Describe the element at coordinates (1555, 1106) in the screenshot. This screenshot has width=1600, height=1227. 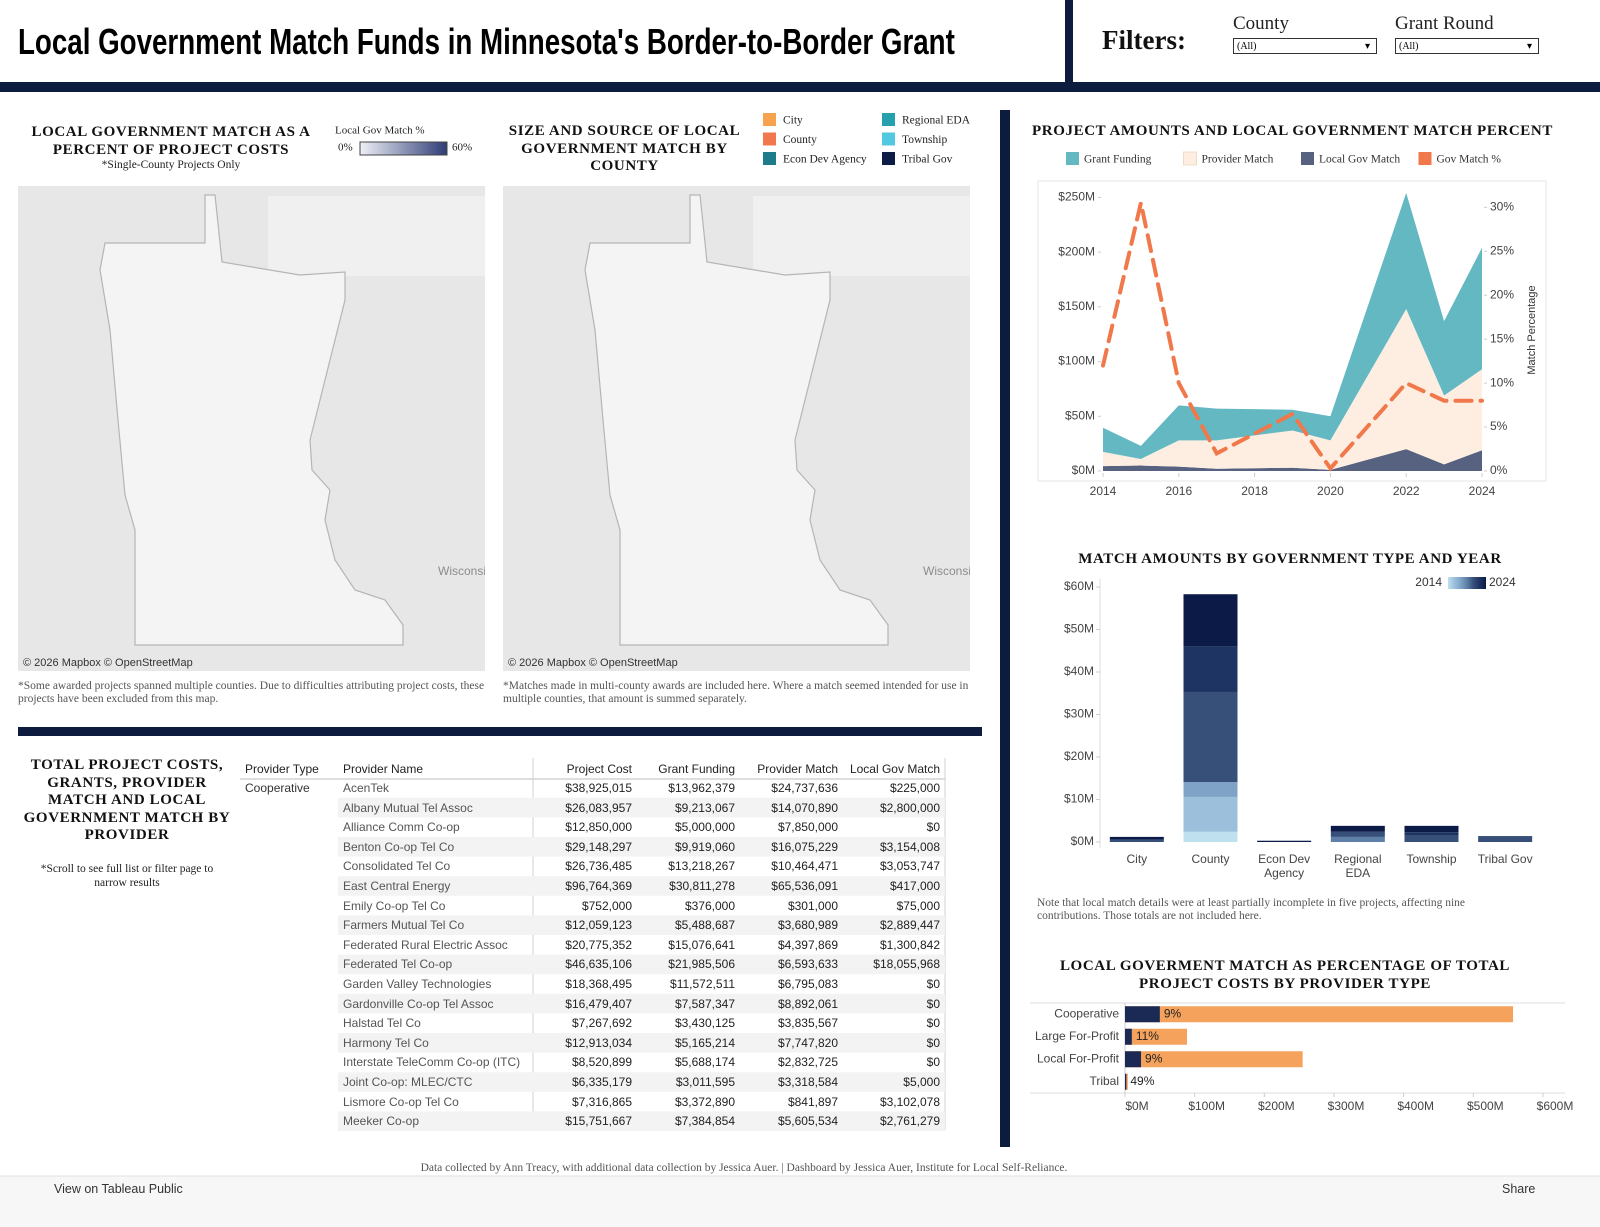
I see `x-tick-label: $600M` at that location.